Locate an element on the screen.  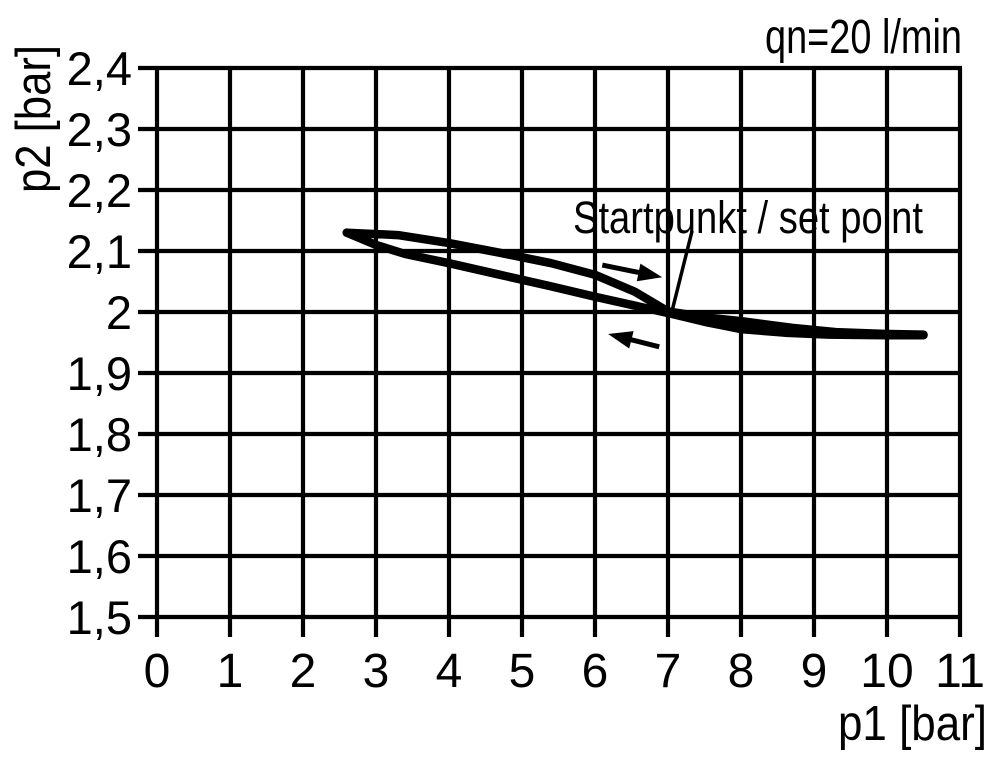
y-tick-label: 1,7 is located at coordinates (99, 495).